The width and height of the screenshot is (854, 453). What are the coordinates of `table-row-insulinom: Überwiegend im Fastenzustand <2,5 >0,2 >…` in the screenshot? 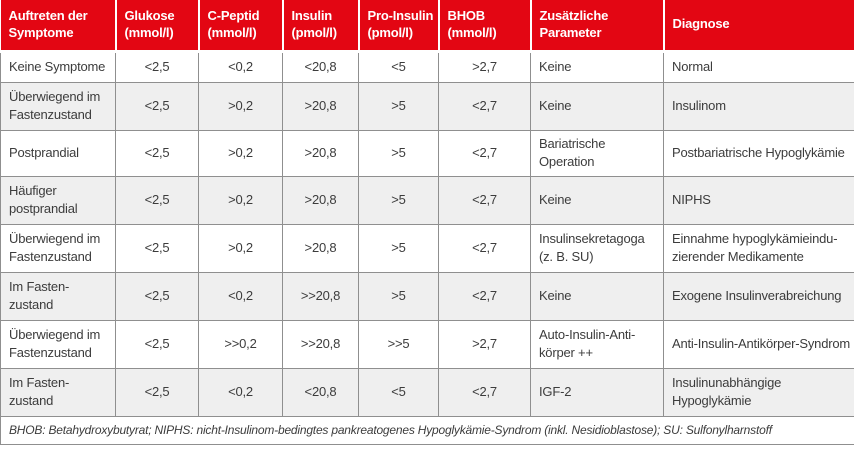 It's located at (427, 106).